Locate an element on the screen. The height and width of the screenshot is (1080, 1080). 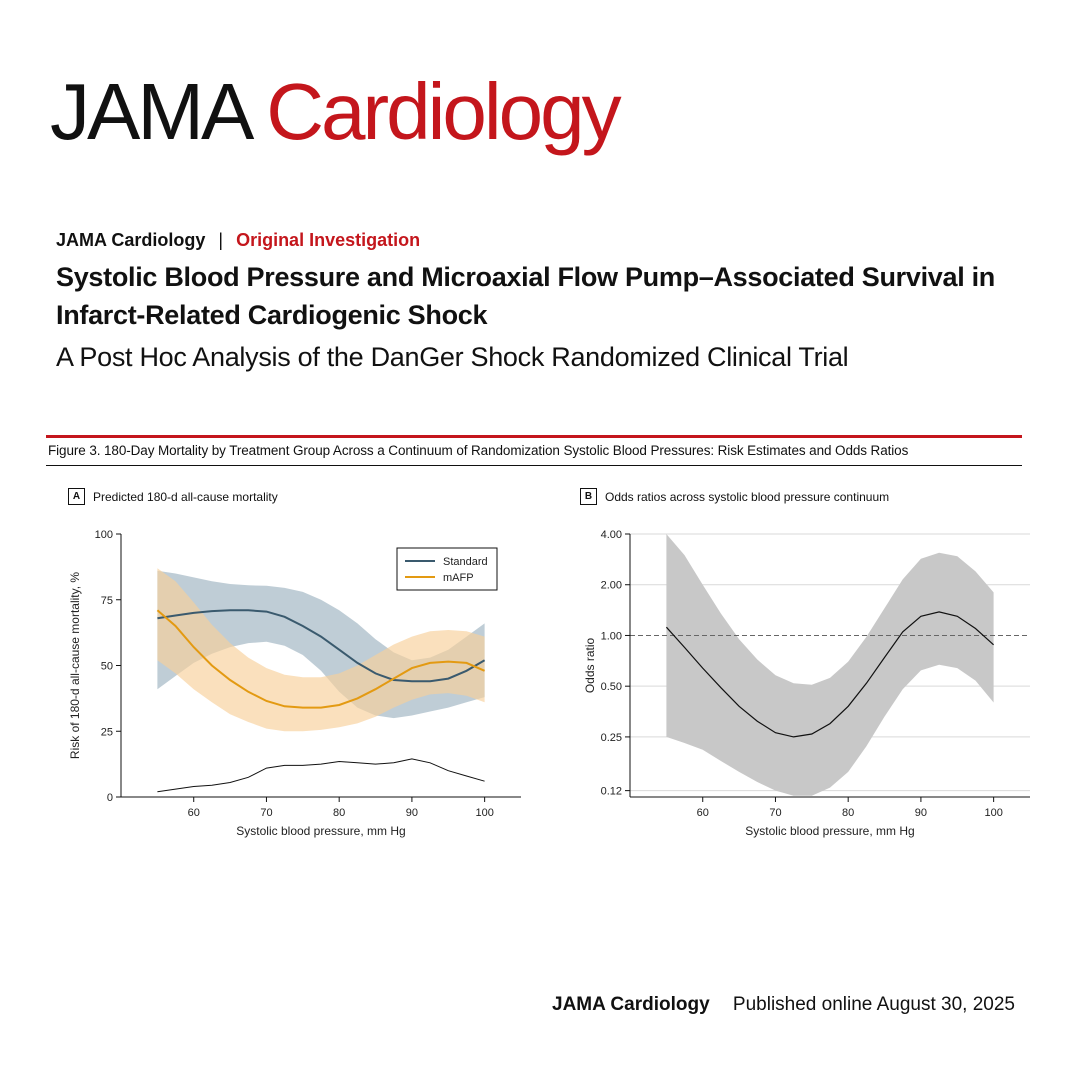
legend-box is located at coordinates (447, 569).